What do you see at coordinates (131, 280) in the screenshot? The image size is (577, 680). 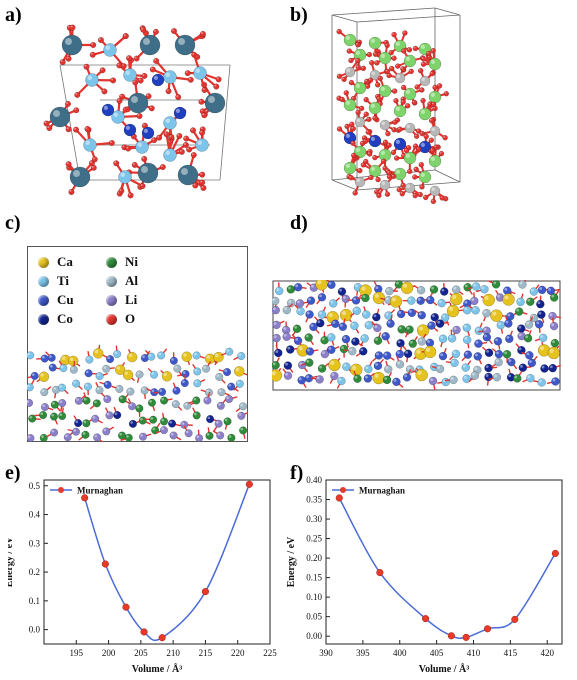 I see `legend-label: Al` at bounding box center [131, 280].